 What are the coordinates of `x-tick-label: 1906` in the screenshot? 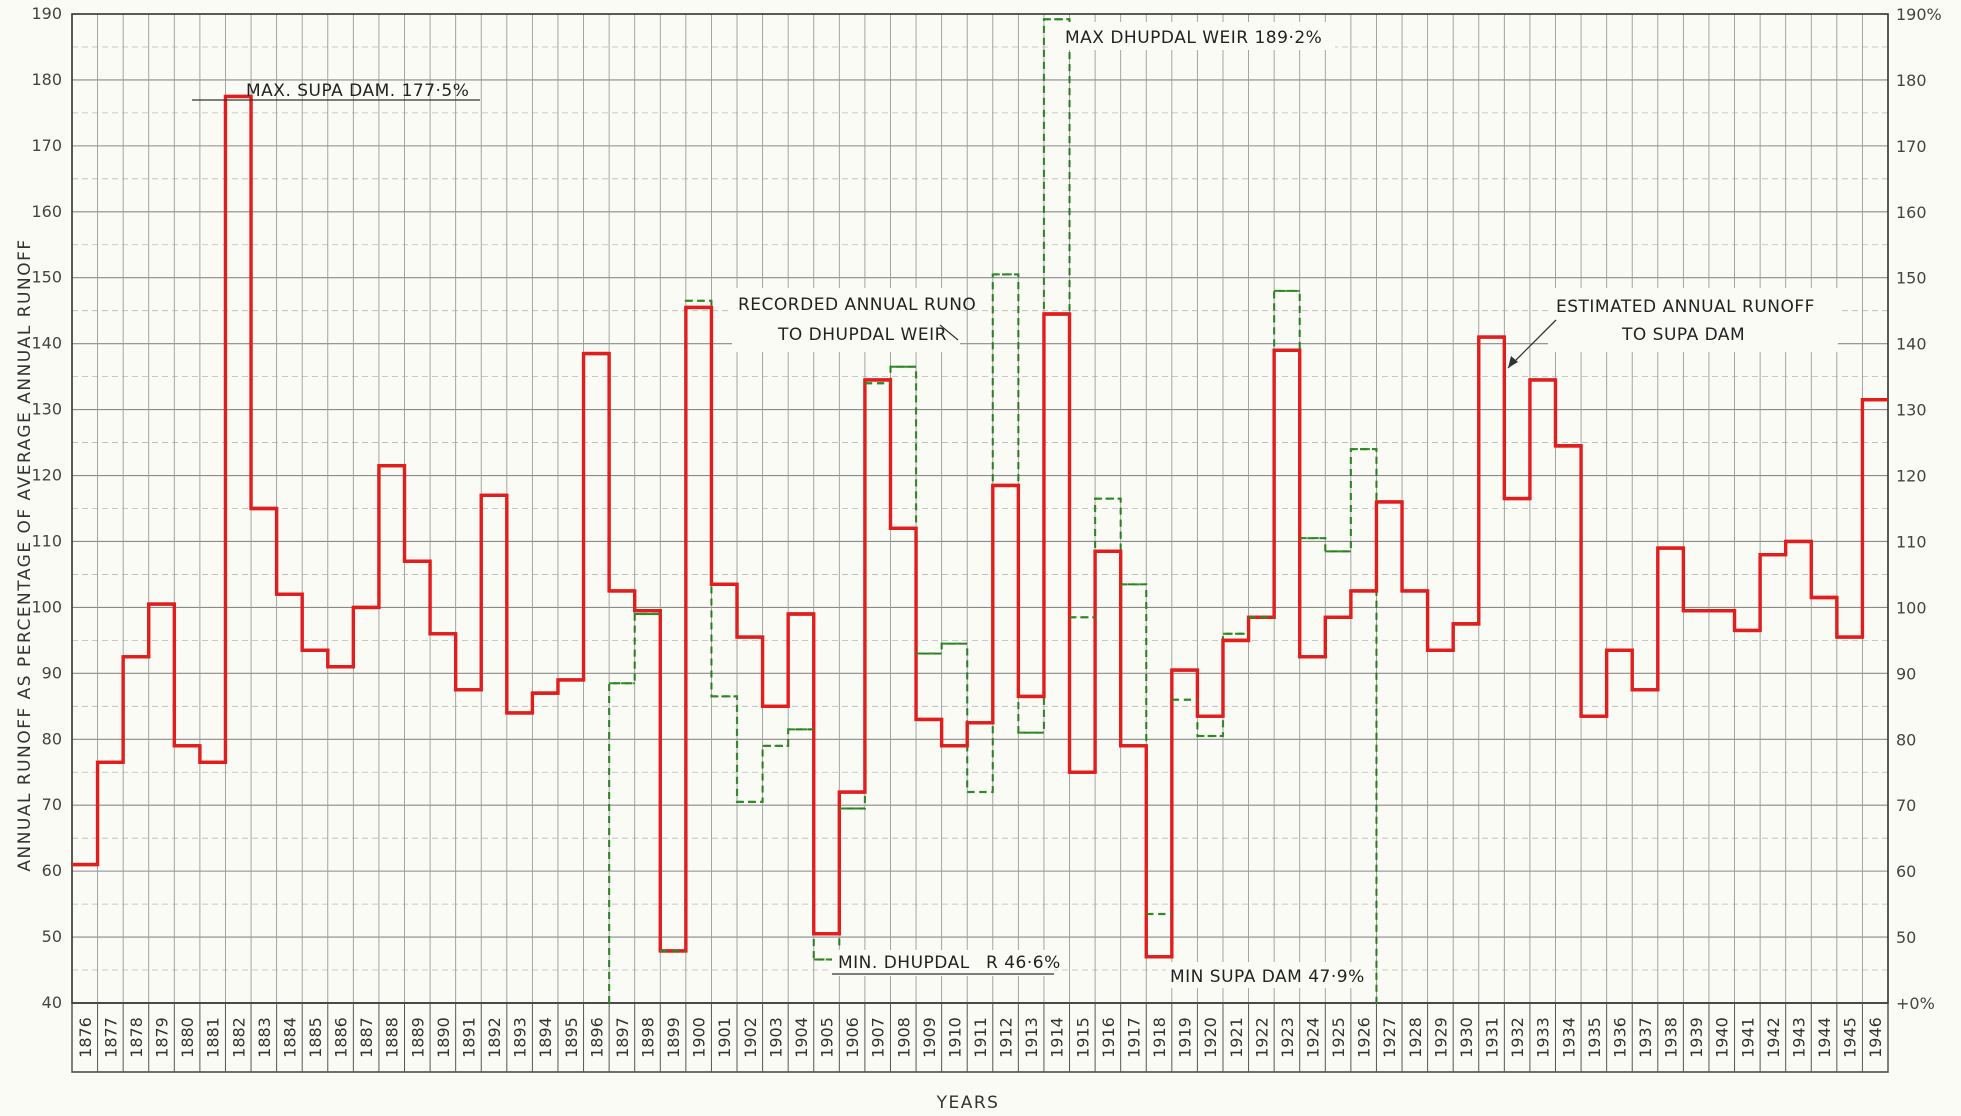 It's located at (852, 1037).